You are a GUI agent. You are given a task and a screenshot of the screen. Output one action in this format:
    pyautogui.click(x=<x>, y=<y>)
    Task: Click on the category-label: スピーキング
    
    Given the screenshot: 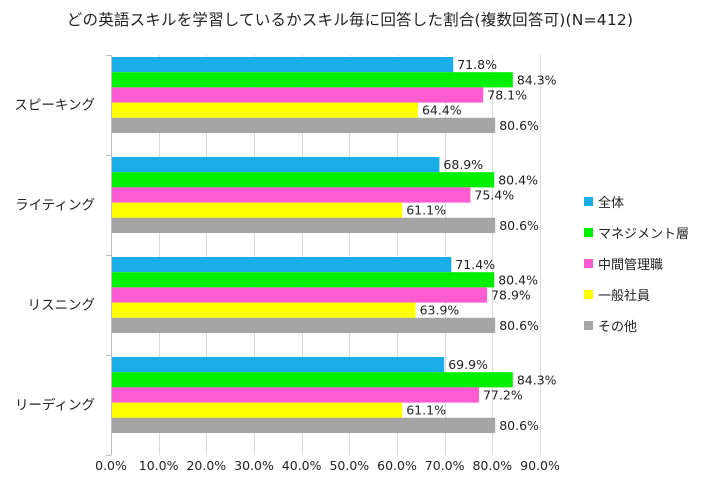 What is the action you would take?
    pyautogui.click(x=54, y=106)
    